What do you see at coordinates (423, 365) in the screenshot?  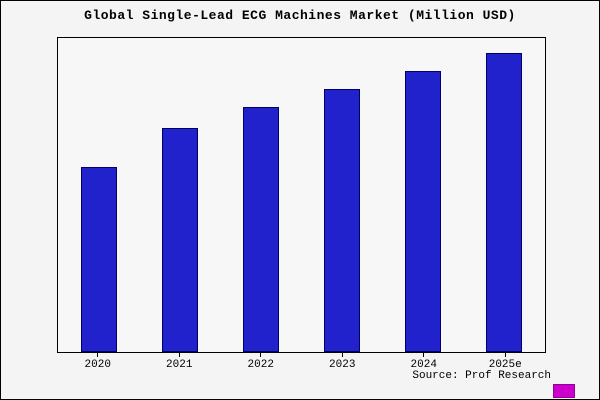 I see `x-axis-label-2024: 2024` at bounding box center [423, 365].